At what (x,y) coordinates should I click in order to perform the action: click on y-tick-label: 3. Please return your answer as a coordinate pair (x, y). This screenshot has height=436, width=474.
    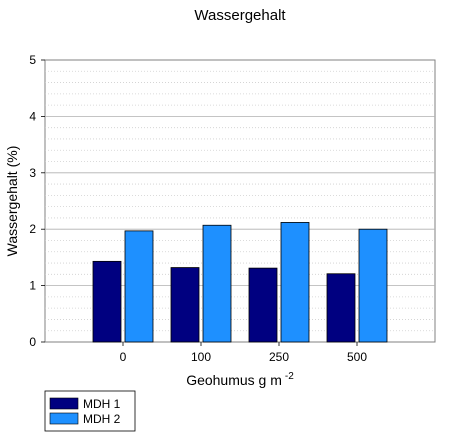
    Looking at the image, I should click on (32, 173).